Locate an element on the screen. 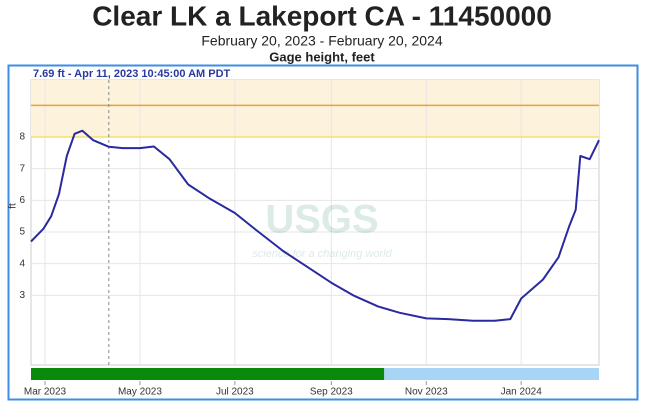 Image resolution: width=650 pixels, height=408 pixels. y-tick-label: 5 is located at coordinates (22, 232).